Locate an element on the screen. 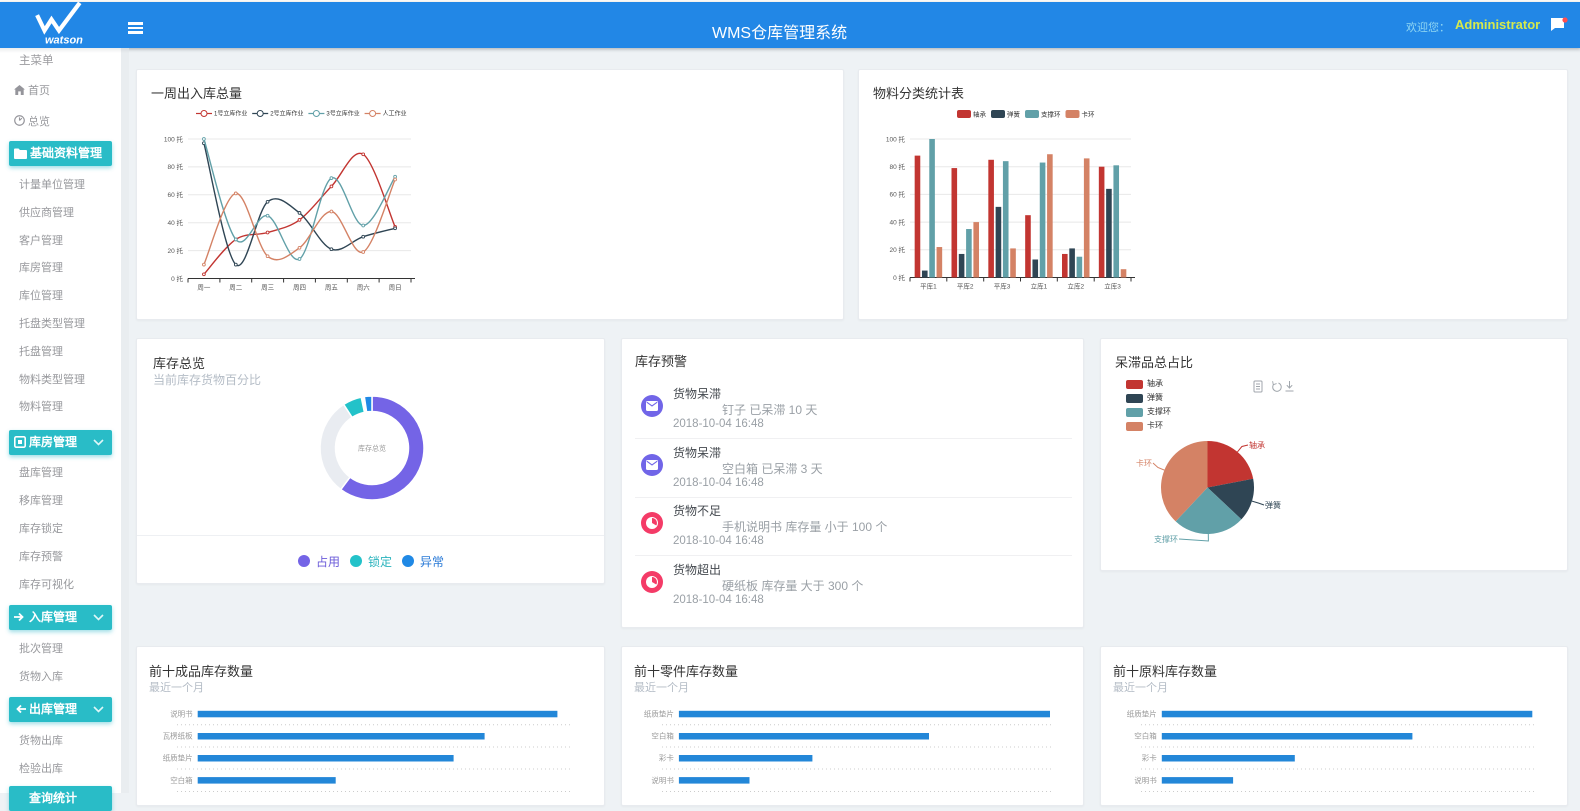  svg-text: 立库3 is located at coordinates (1112, 286).